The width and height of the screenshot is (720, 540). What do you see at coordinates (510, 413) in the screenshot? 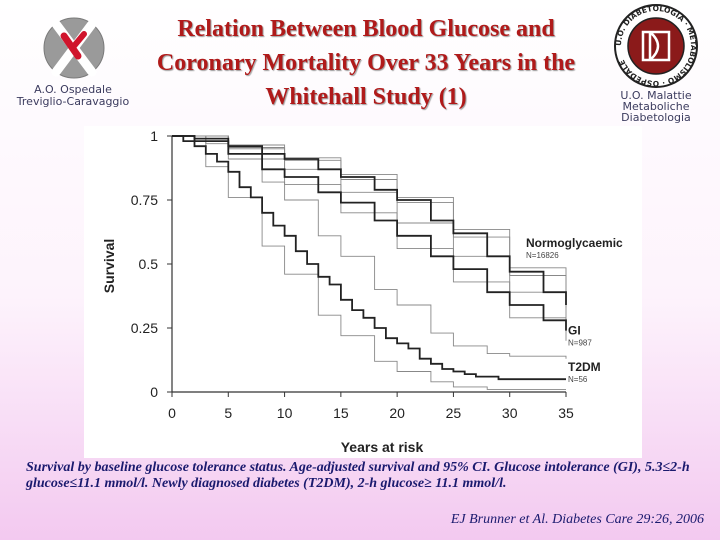
I see `x-tick-label: 30` at bounding box center [510, 413].